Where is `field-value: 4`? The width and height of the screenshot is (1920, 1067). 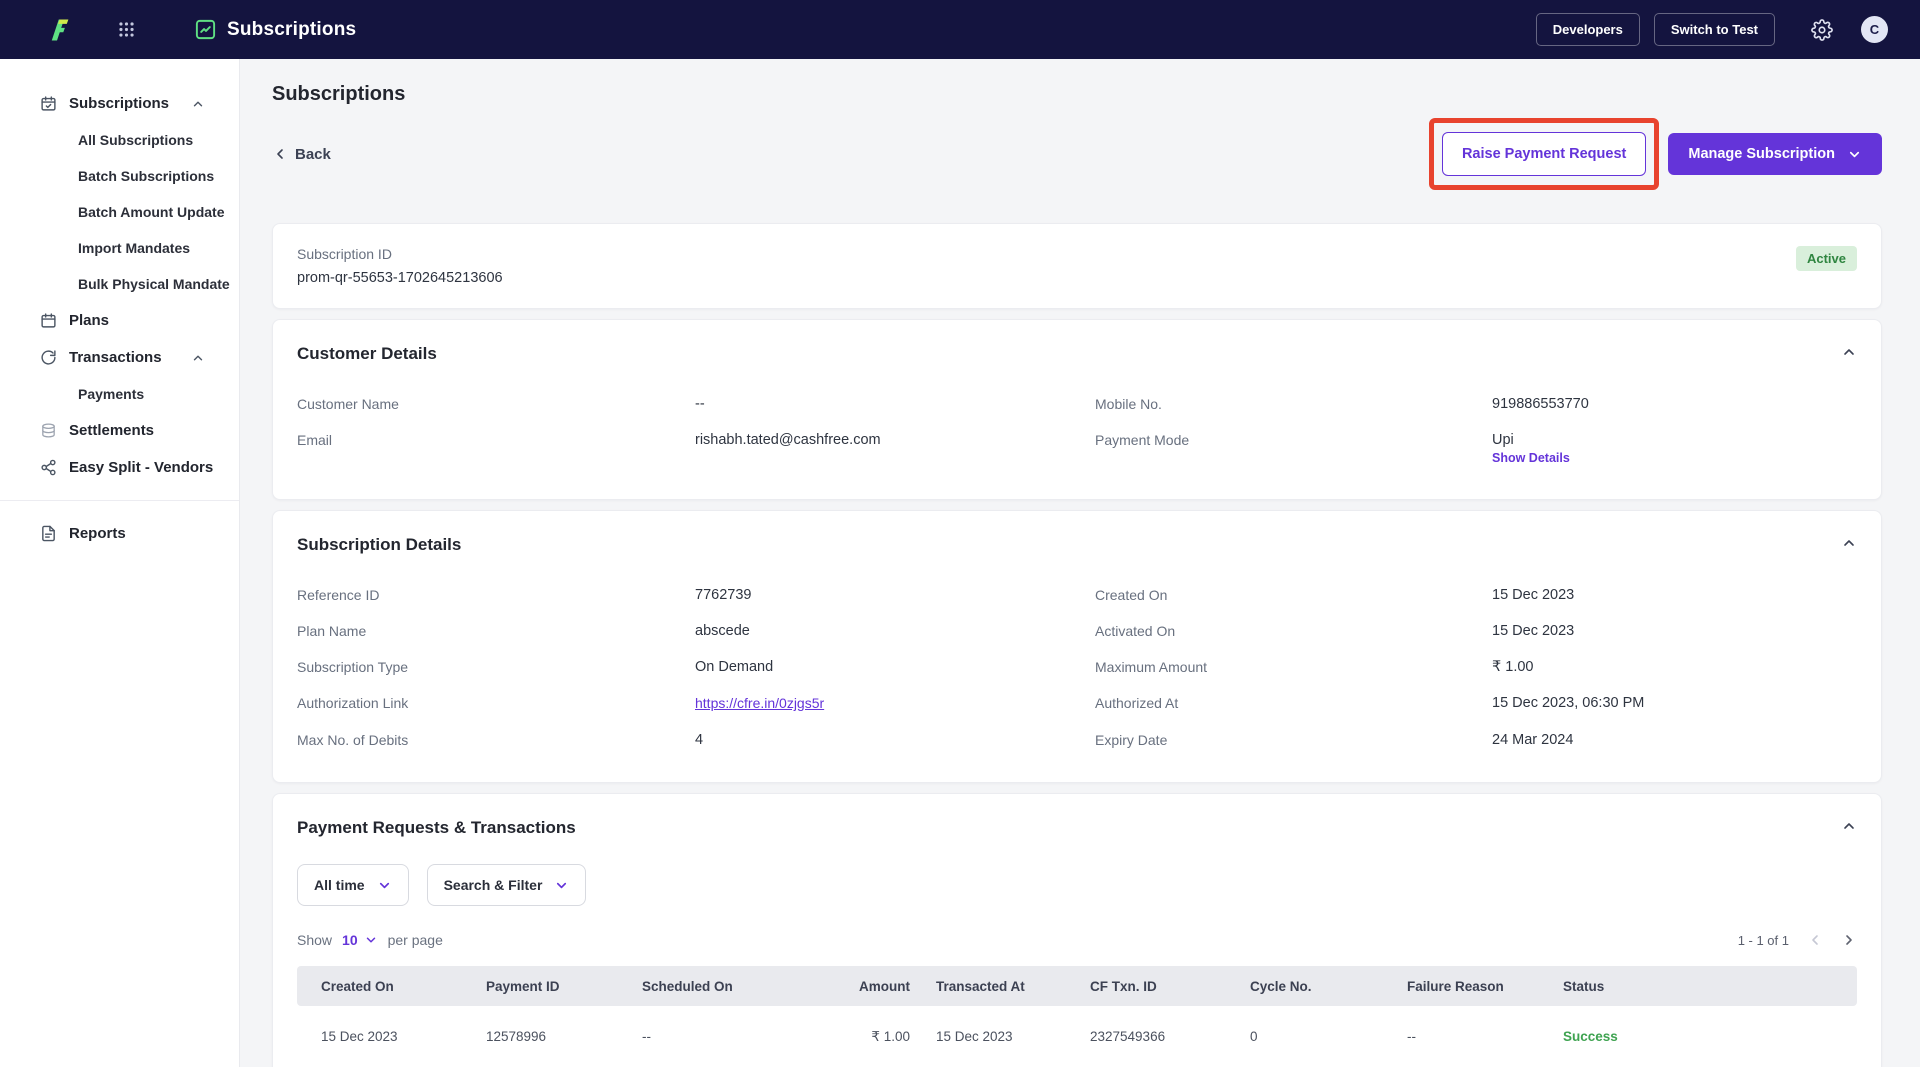 field-value: 4 is located at coordinates (699, 740).